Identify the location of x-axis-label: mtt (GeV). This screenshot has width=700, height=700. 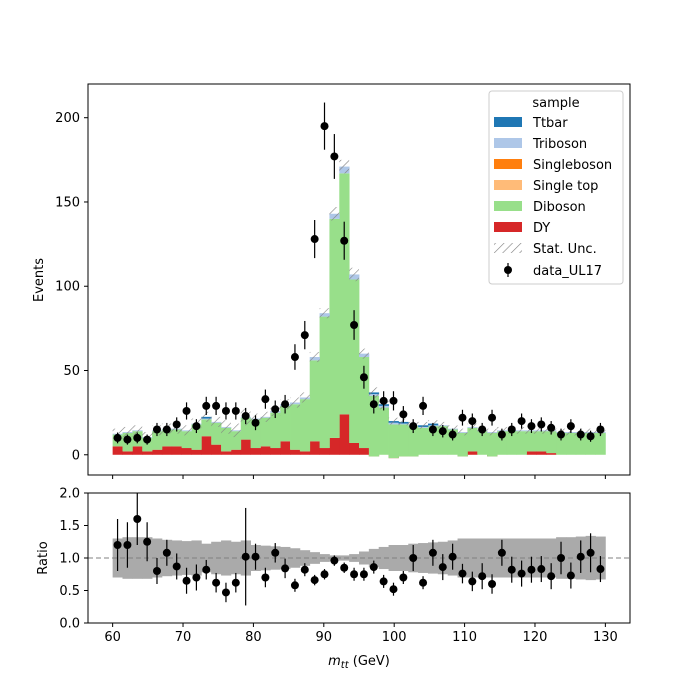
(359, 662).